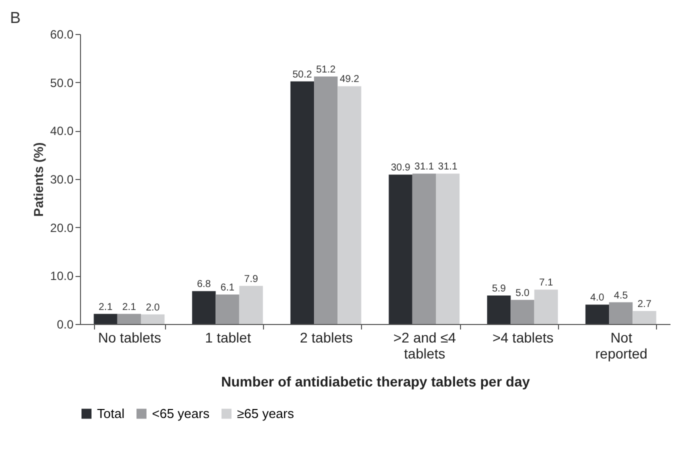 The image size is (696, 461). I want to click on legend-label: ≥65 years, so click(265, 413).